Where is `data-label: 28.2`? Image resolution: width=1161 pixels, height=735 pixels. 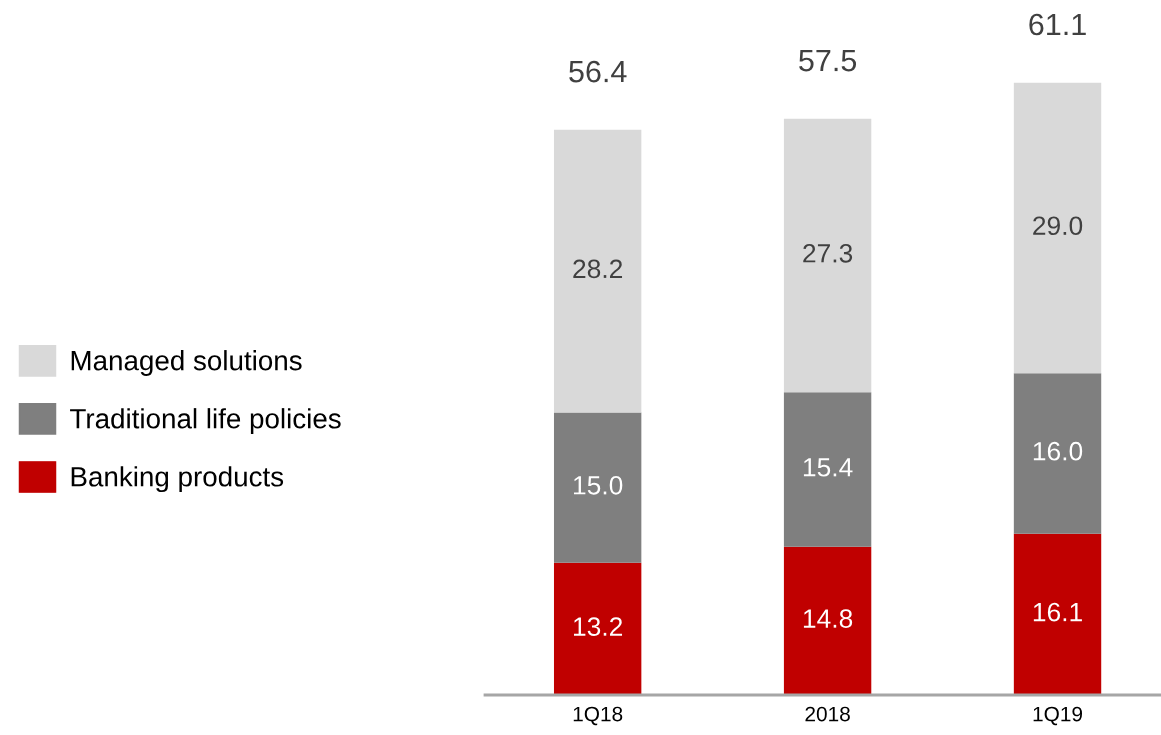
data-label: 28.2 is located at coordinates (598, 269).